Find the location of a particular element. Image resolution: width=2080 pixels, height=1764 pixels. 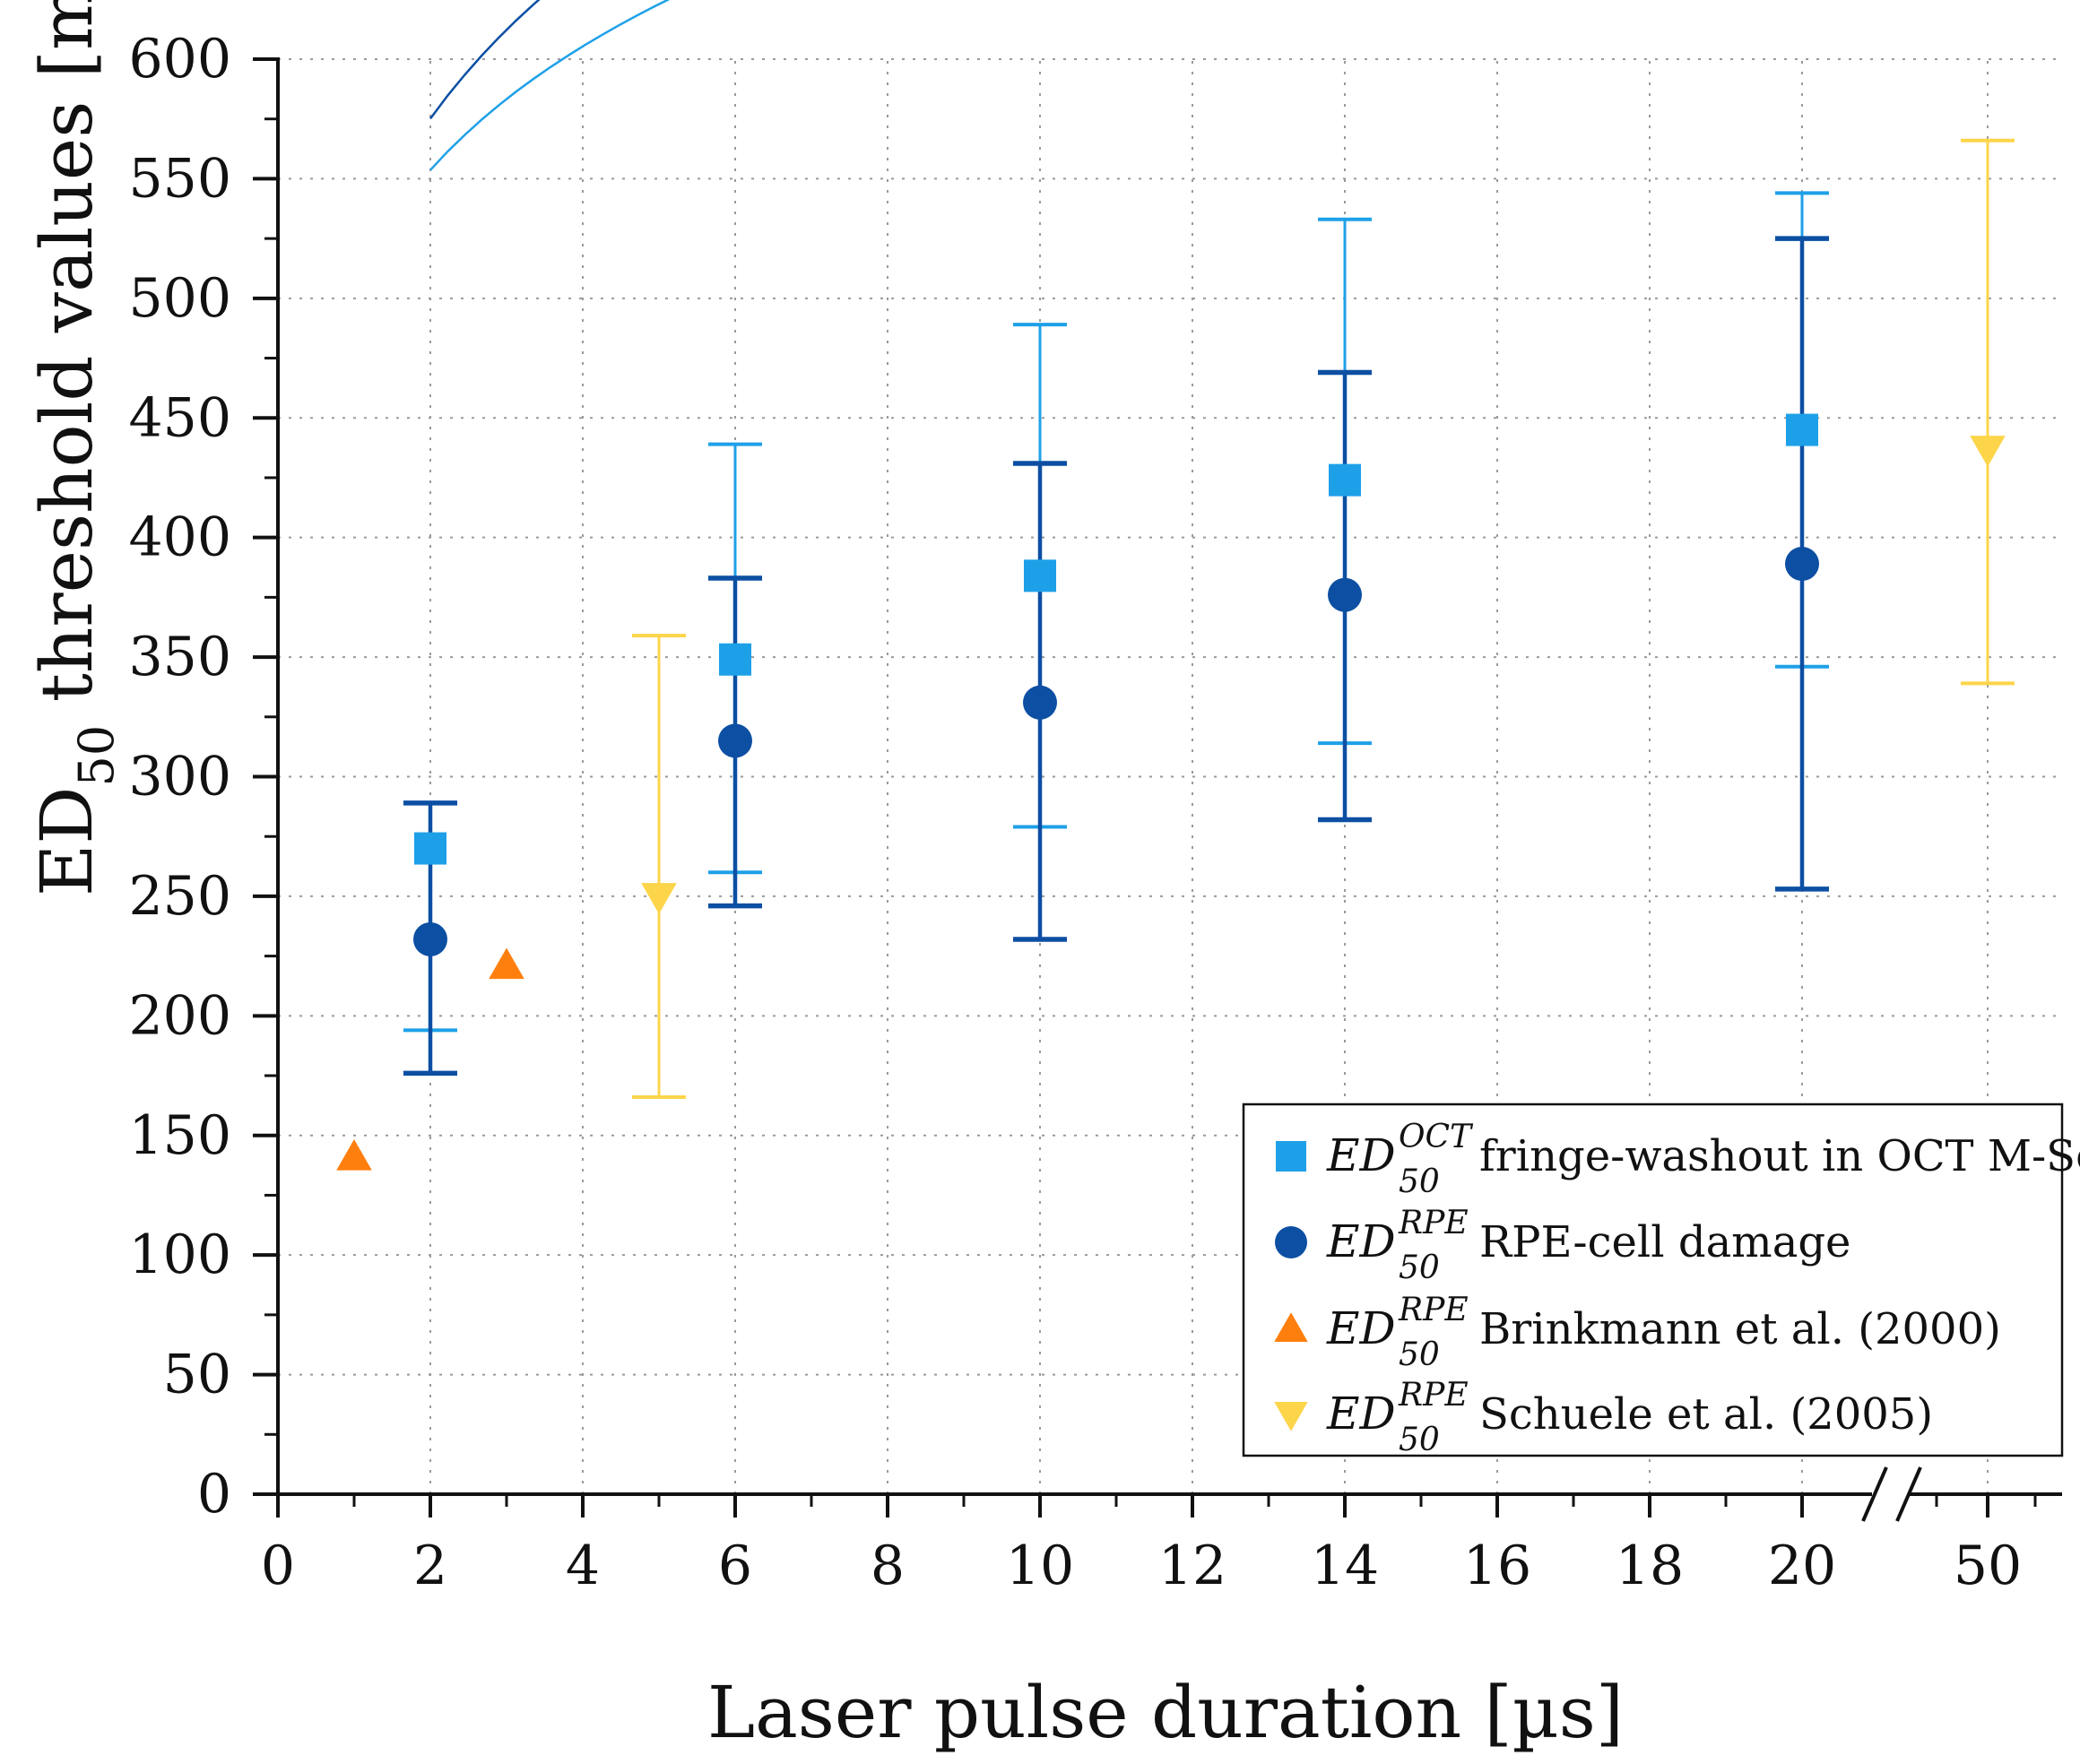

y-tick-label: 600 is located at coordinates (180, 59).